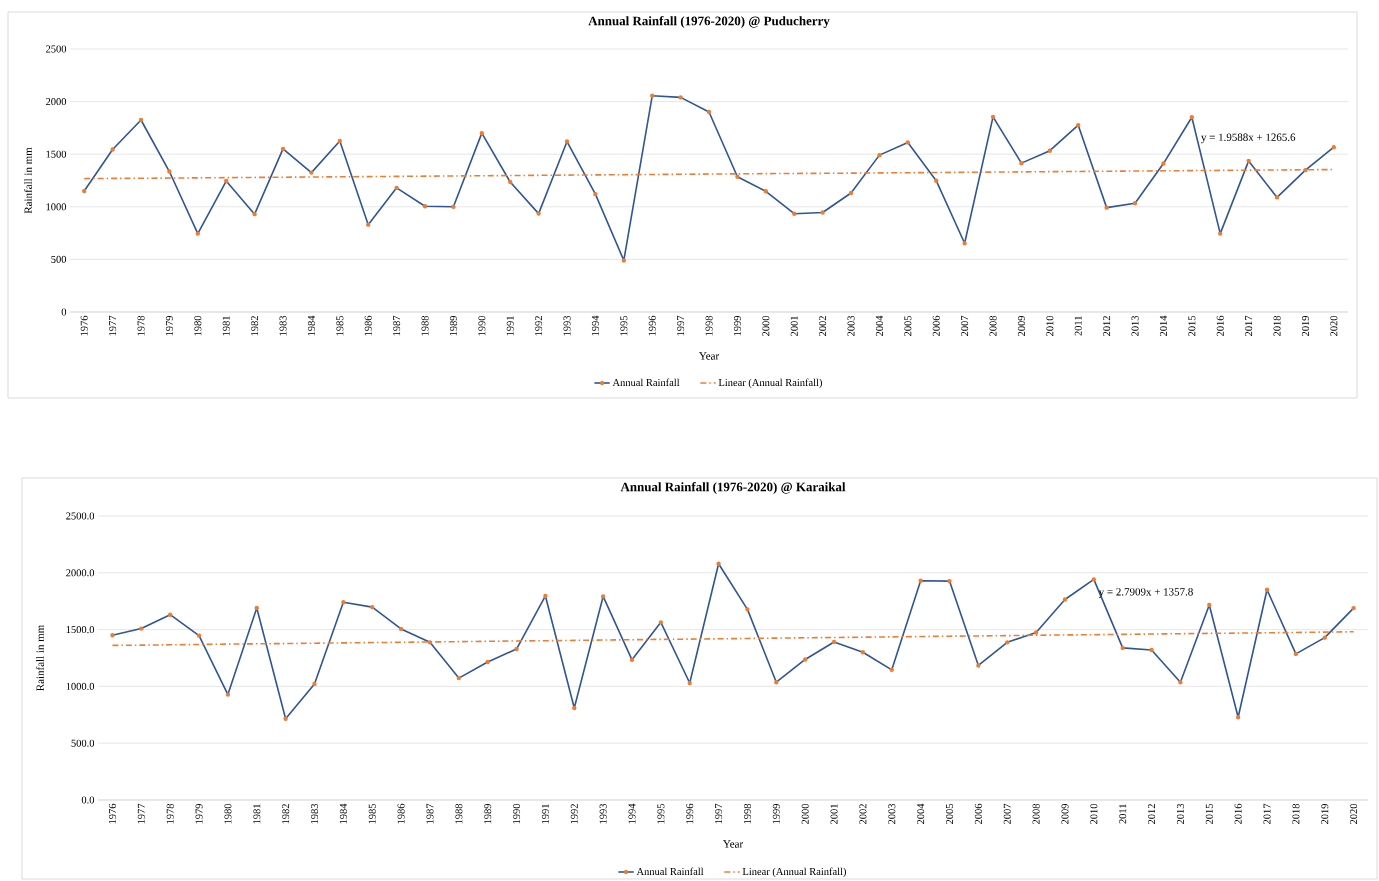 This screenshot has width=1379, height=881. What do you see at coordinates (624, 325) in the screenshot?
I see `x-tick-label: 1995` at bounding box center [624, 325].